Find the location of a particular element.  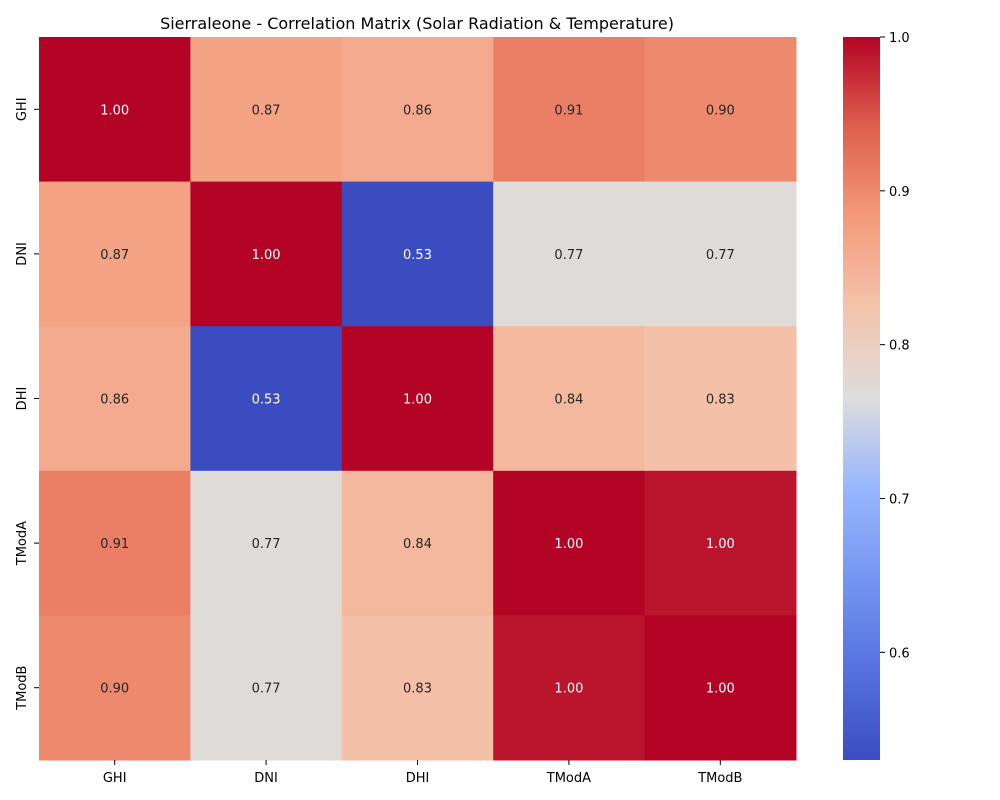

heatmap-cell-ghi-dni is located at coordinates (266, 110).